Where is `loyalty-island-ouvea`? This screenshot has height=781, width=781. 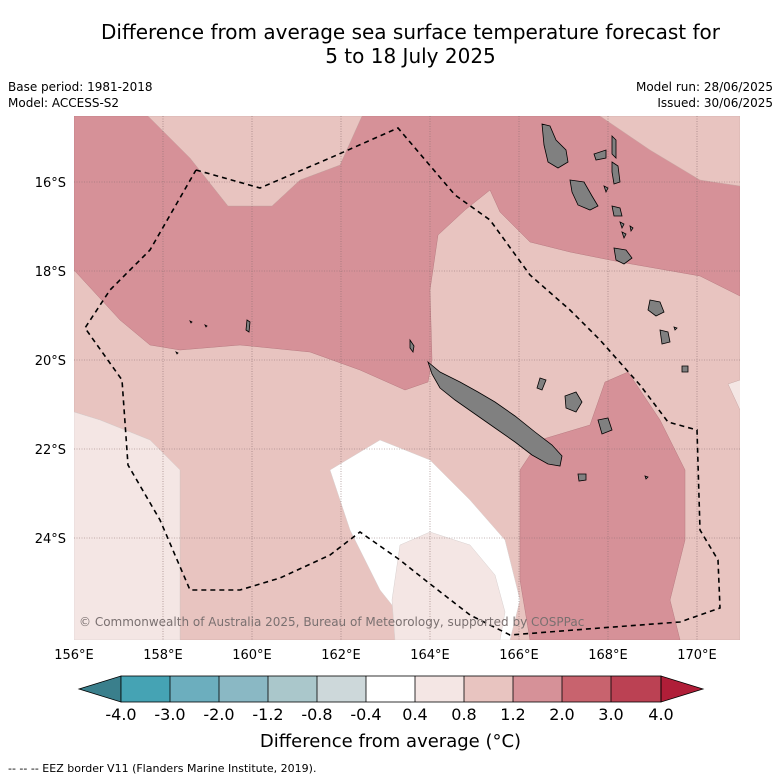 loyalty-island-ouvea is located at coordinates (541, 384).